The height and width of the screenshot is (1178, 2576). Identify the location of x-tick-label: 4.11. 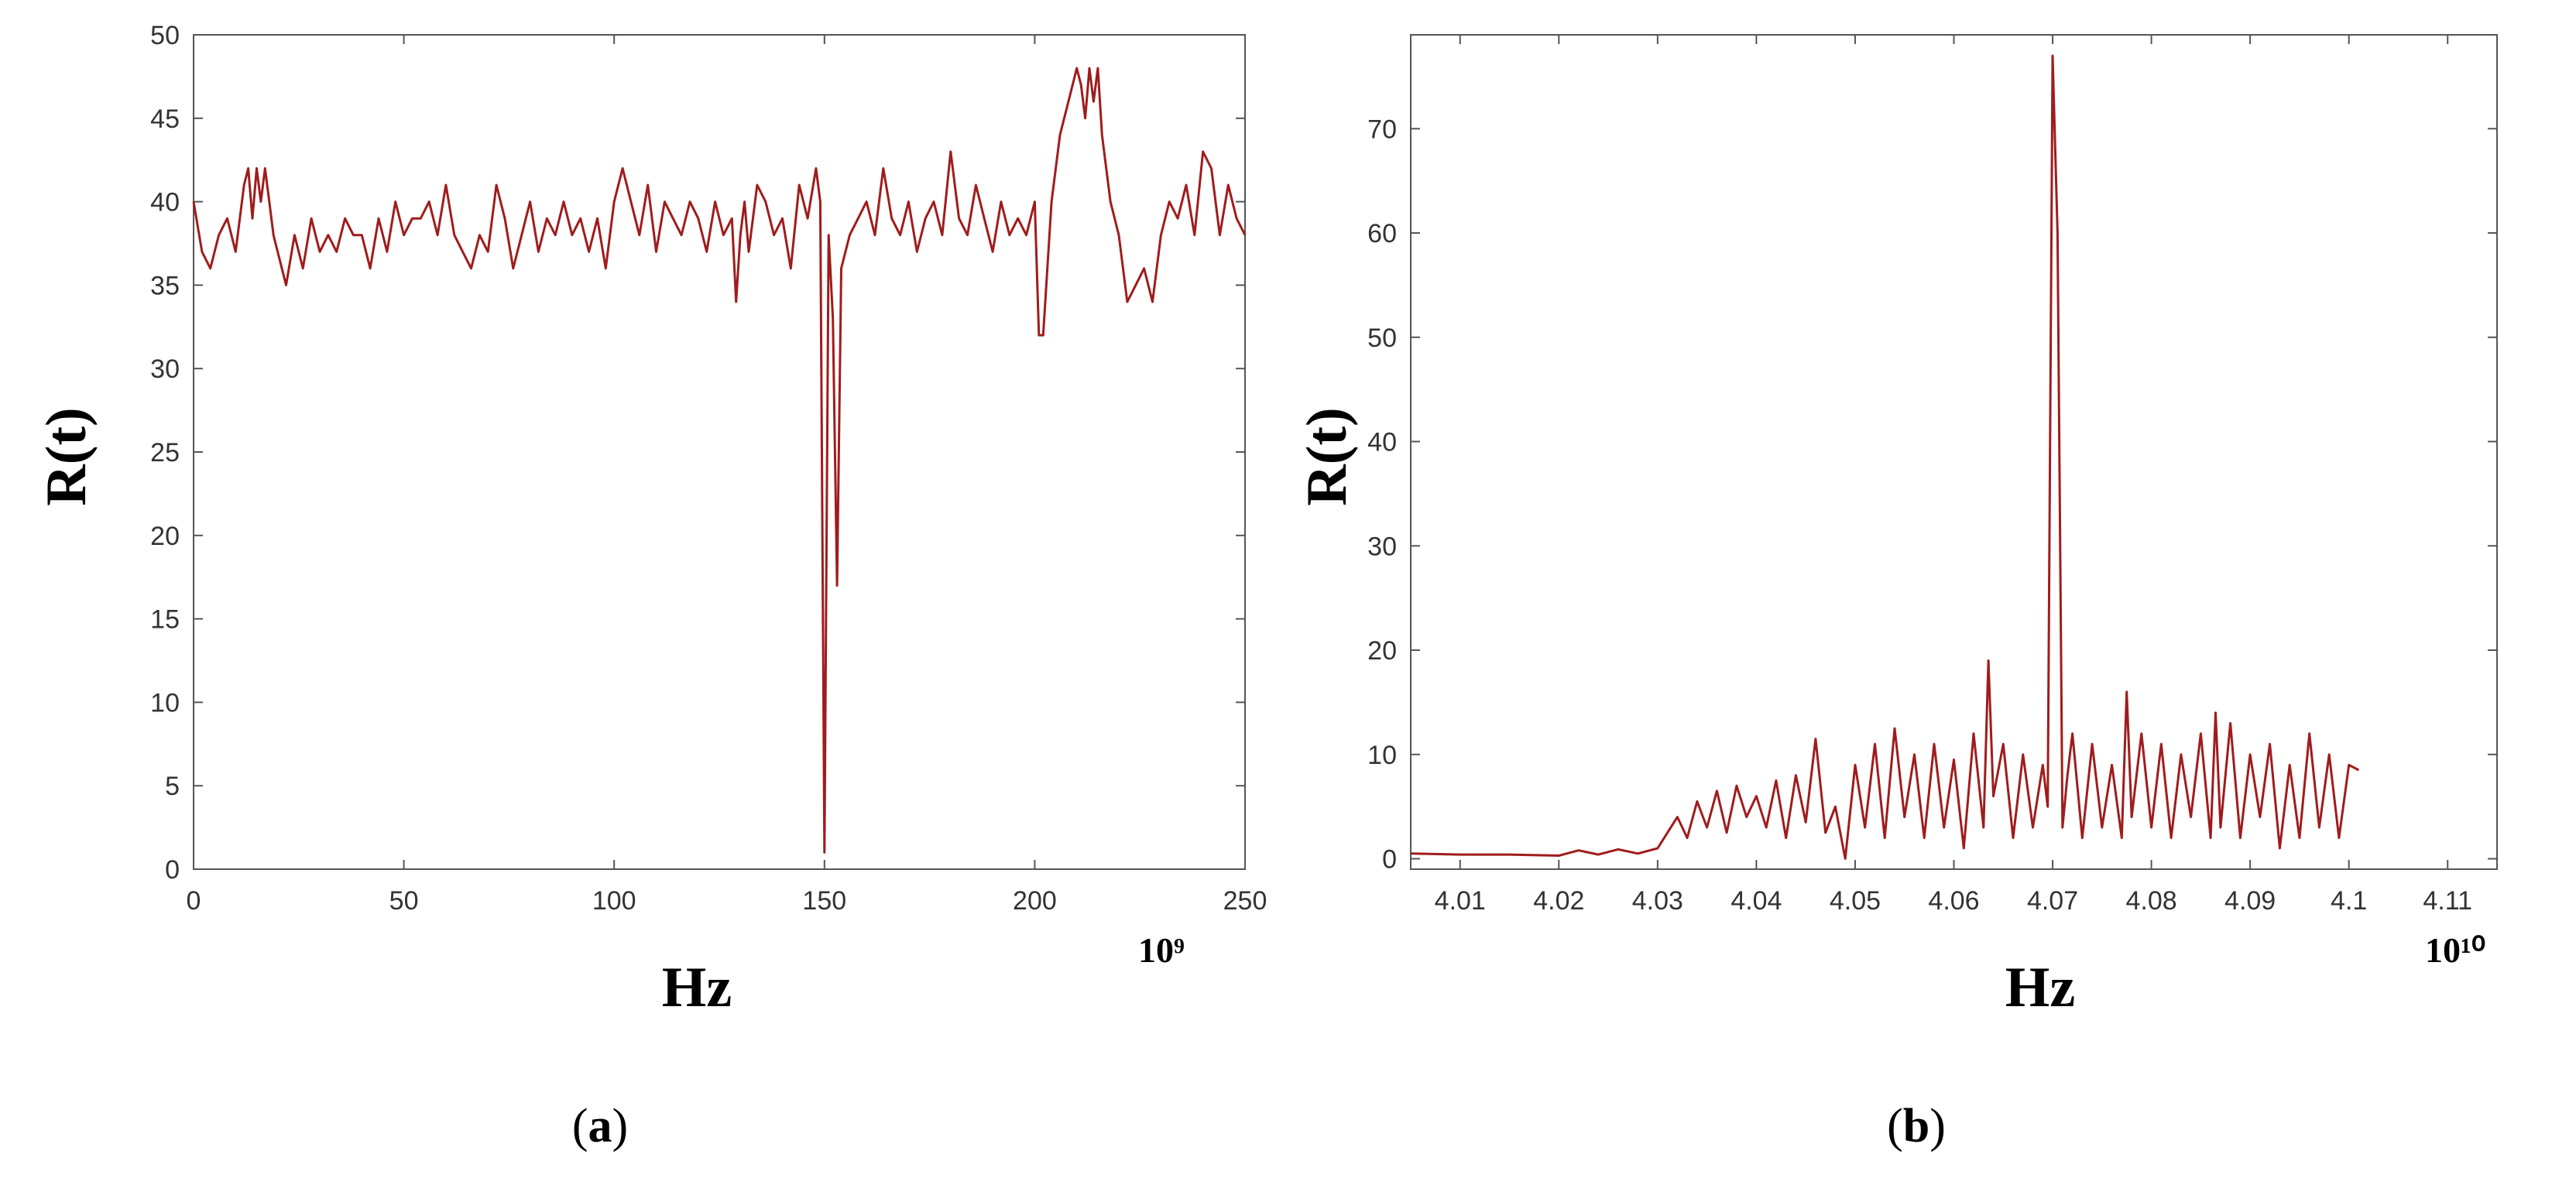
(2447, 901).